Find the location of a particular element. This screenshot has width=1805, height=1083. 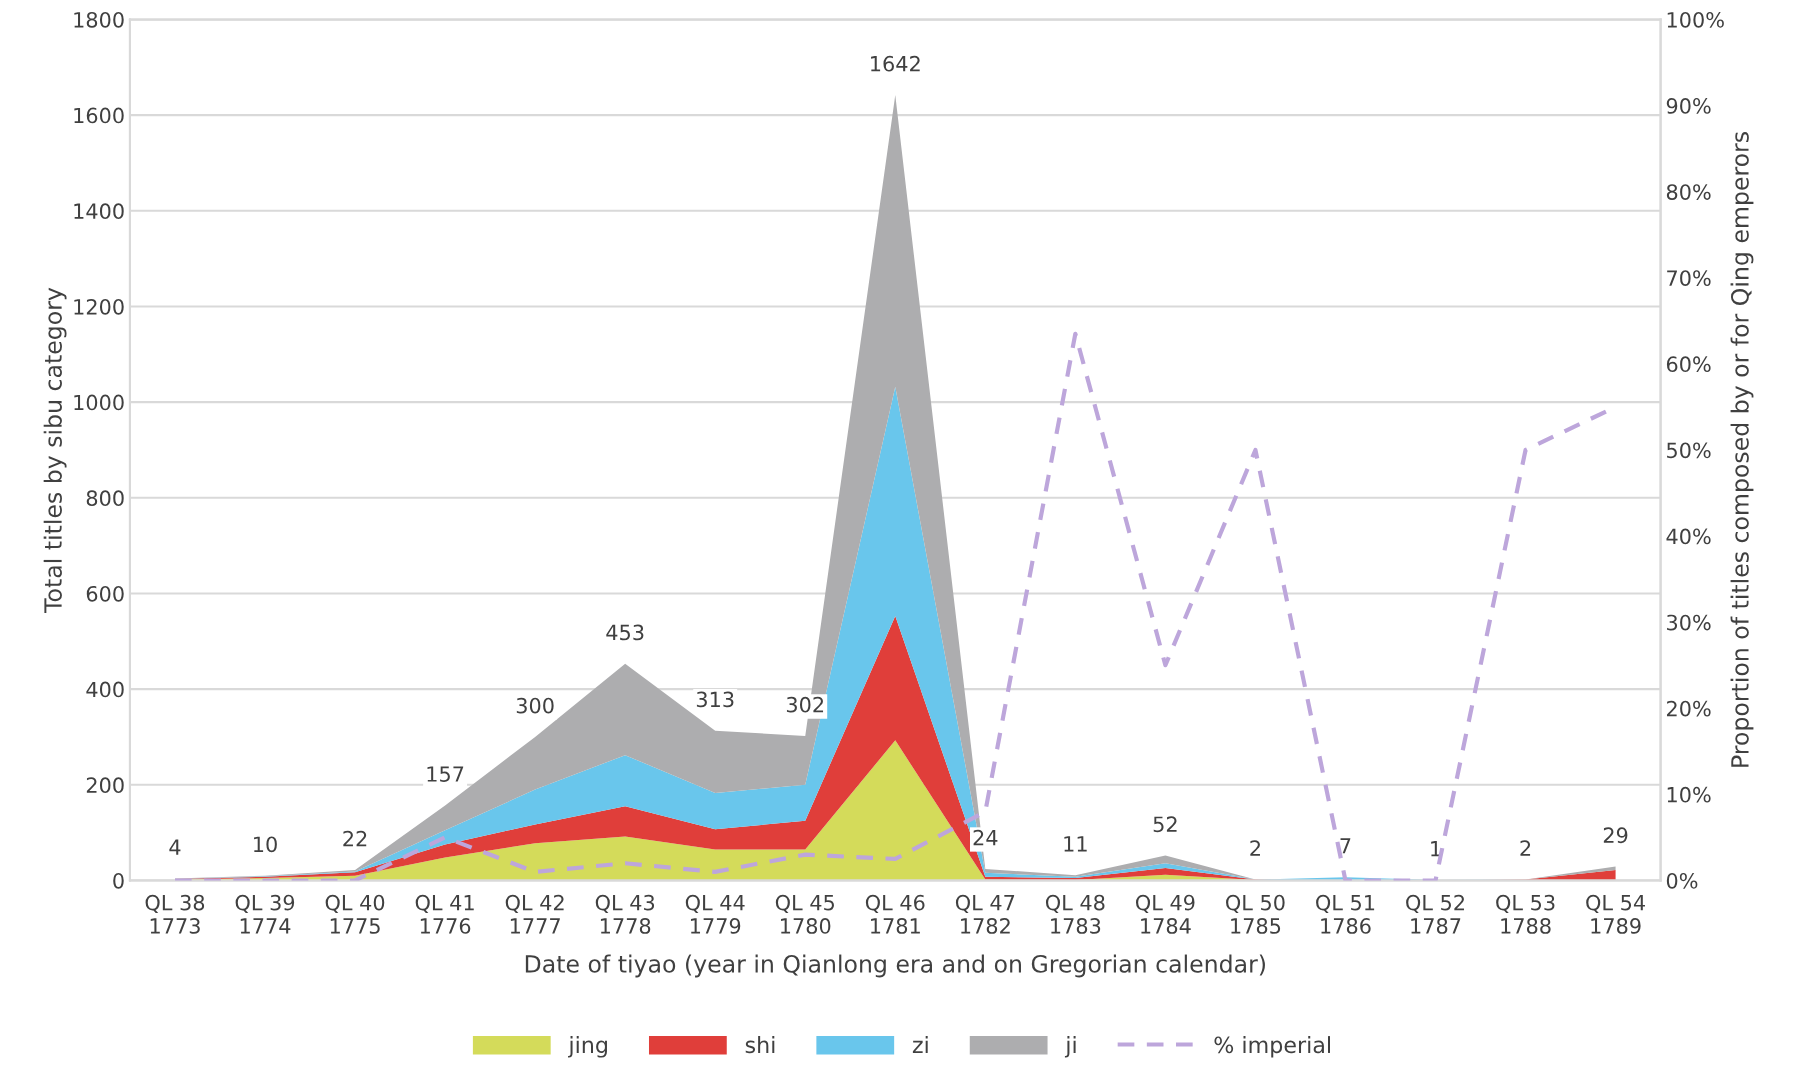

x-tick-label: QL 39 1774 is located at coordinates (265, 914).